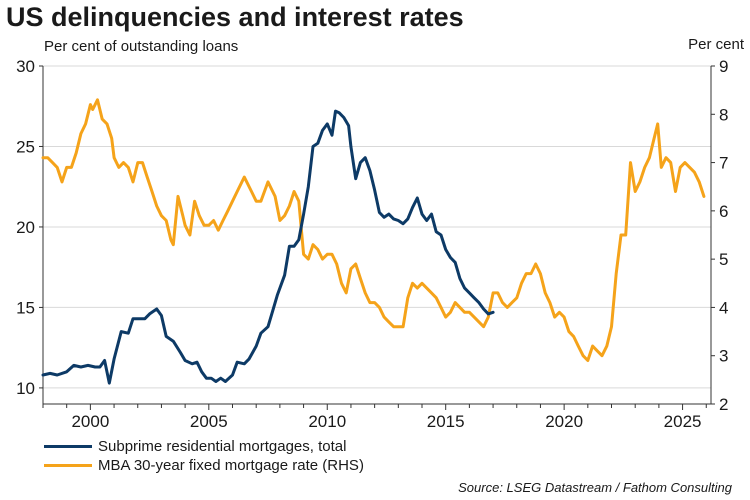 The height and width of the screenshot is (500, 750). Describe the element at coordinates (446, 421) in the screenshot. I see `x-tick-label: 2015` at that location.